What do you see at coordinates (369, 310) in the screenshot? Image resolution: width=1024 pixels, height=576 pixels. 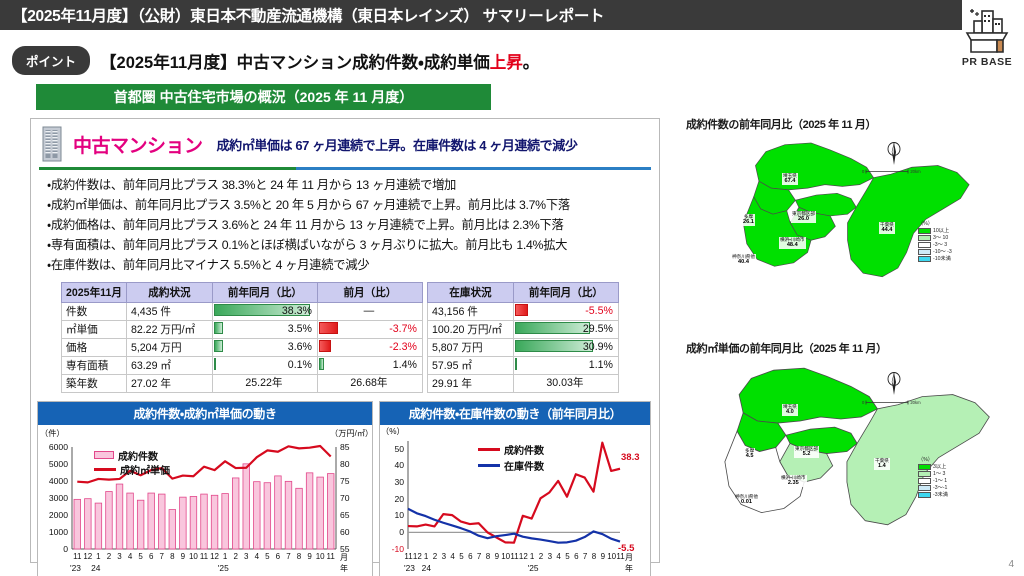 I see `cell-value: —` at bounding box center [369, 310].